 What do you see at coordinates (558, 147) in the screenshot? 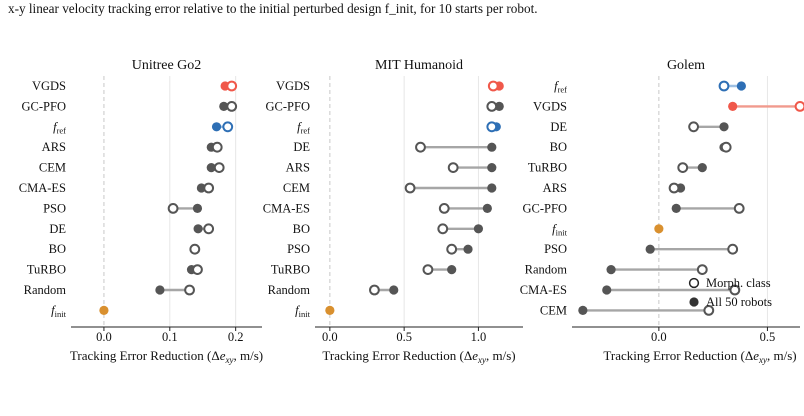
I see `row-label: BO` at bounding box center [558, 147].